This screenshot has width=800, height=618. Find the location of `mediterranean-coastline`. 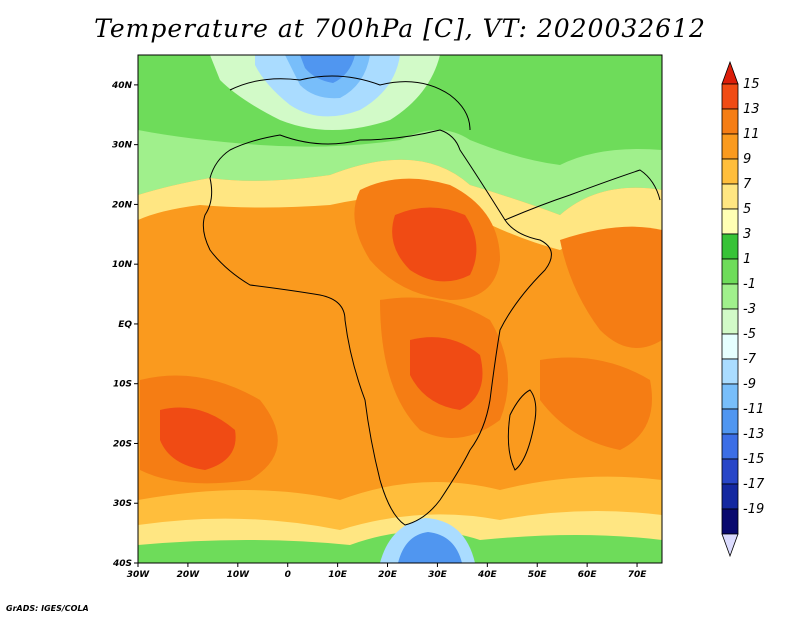

mediterranean-coastline is located at coordinates (350, 103).